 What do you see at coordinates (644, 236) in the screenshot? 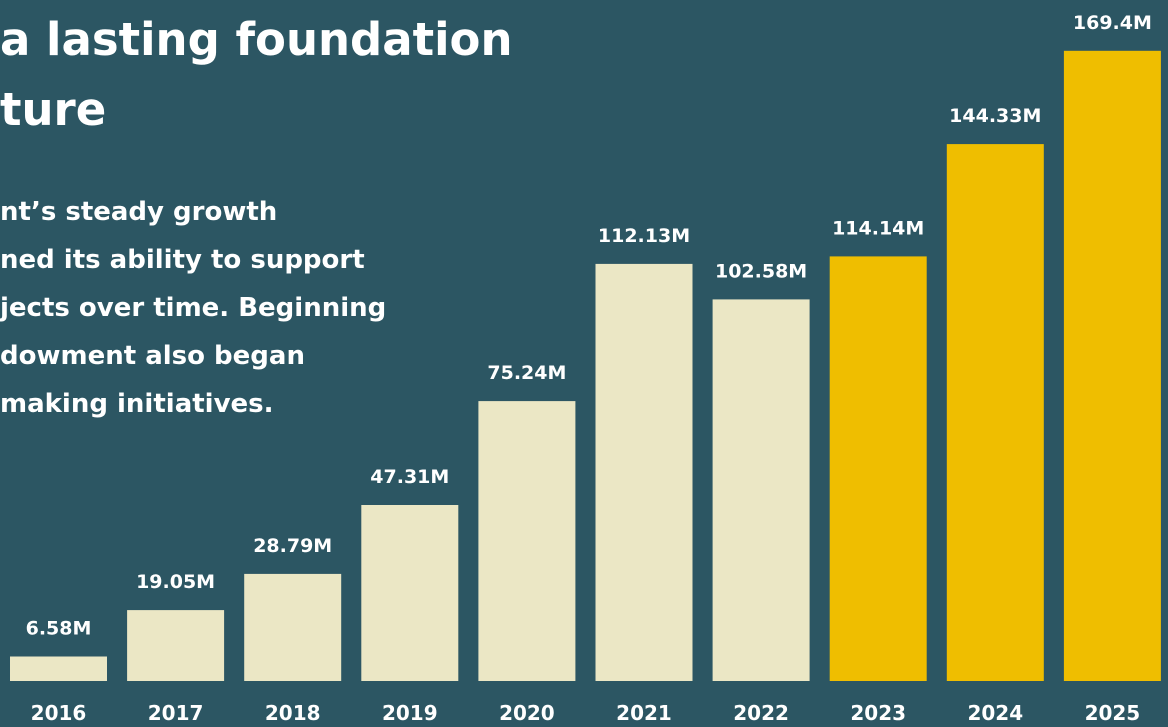
I see `value-label-2021: 112.13M` at bounding box center [644, 236].